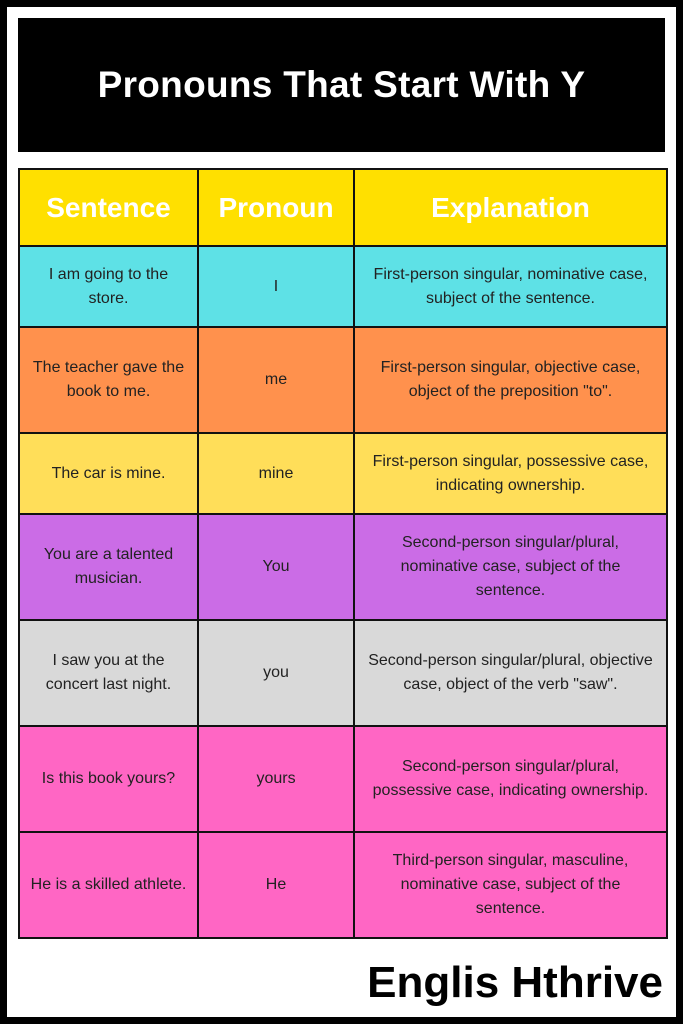 This screenshot has height=1024, width=683. Describe the element at coordinates (276, 286) in the screenshot. I see `cell-pronoun: I` at that location.